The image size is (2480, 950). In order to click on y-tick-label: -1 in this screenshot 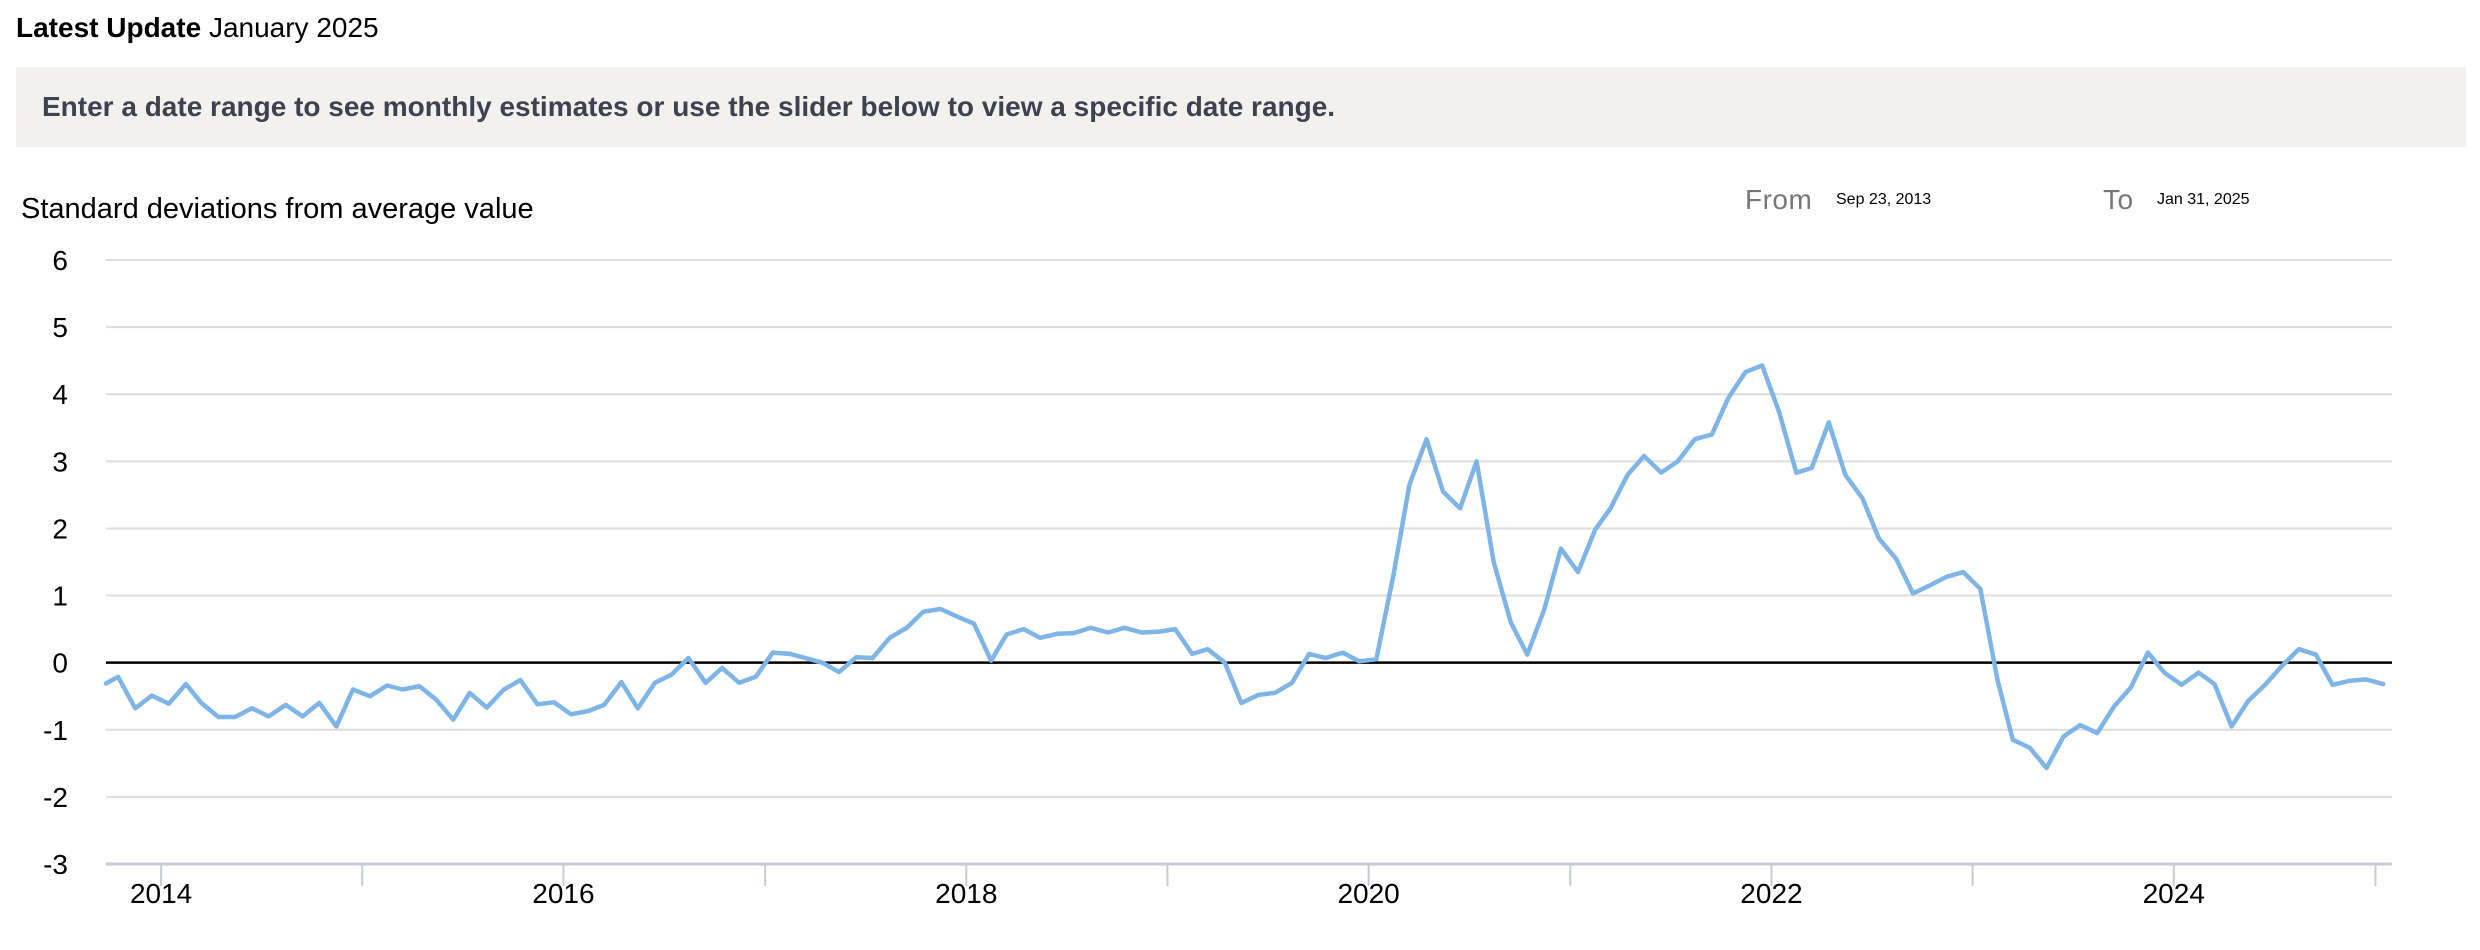, I will do `click(55, 730)`.